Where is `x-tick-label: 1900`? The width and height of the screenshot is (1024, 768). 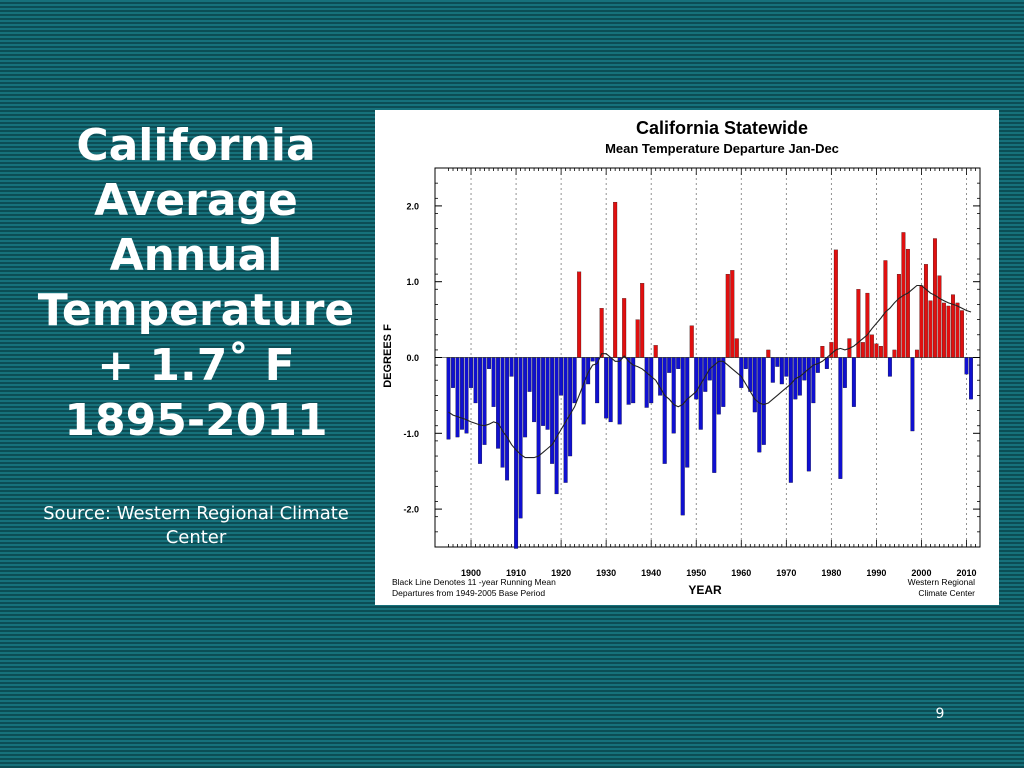
x-tick-label: 1900 is located at coordinates (471, 573).